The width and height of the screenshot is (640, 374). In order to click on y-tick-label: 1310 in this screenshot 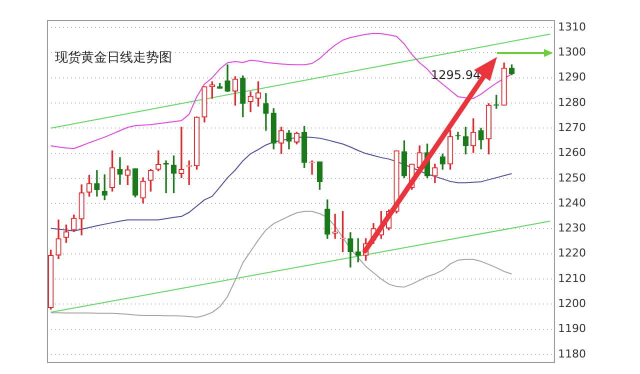, I will do `click(572, 27)`.